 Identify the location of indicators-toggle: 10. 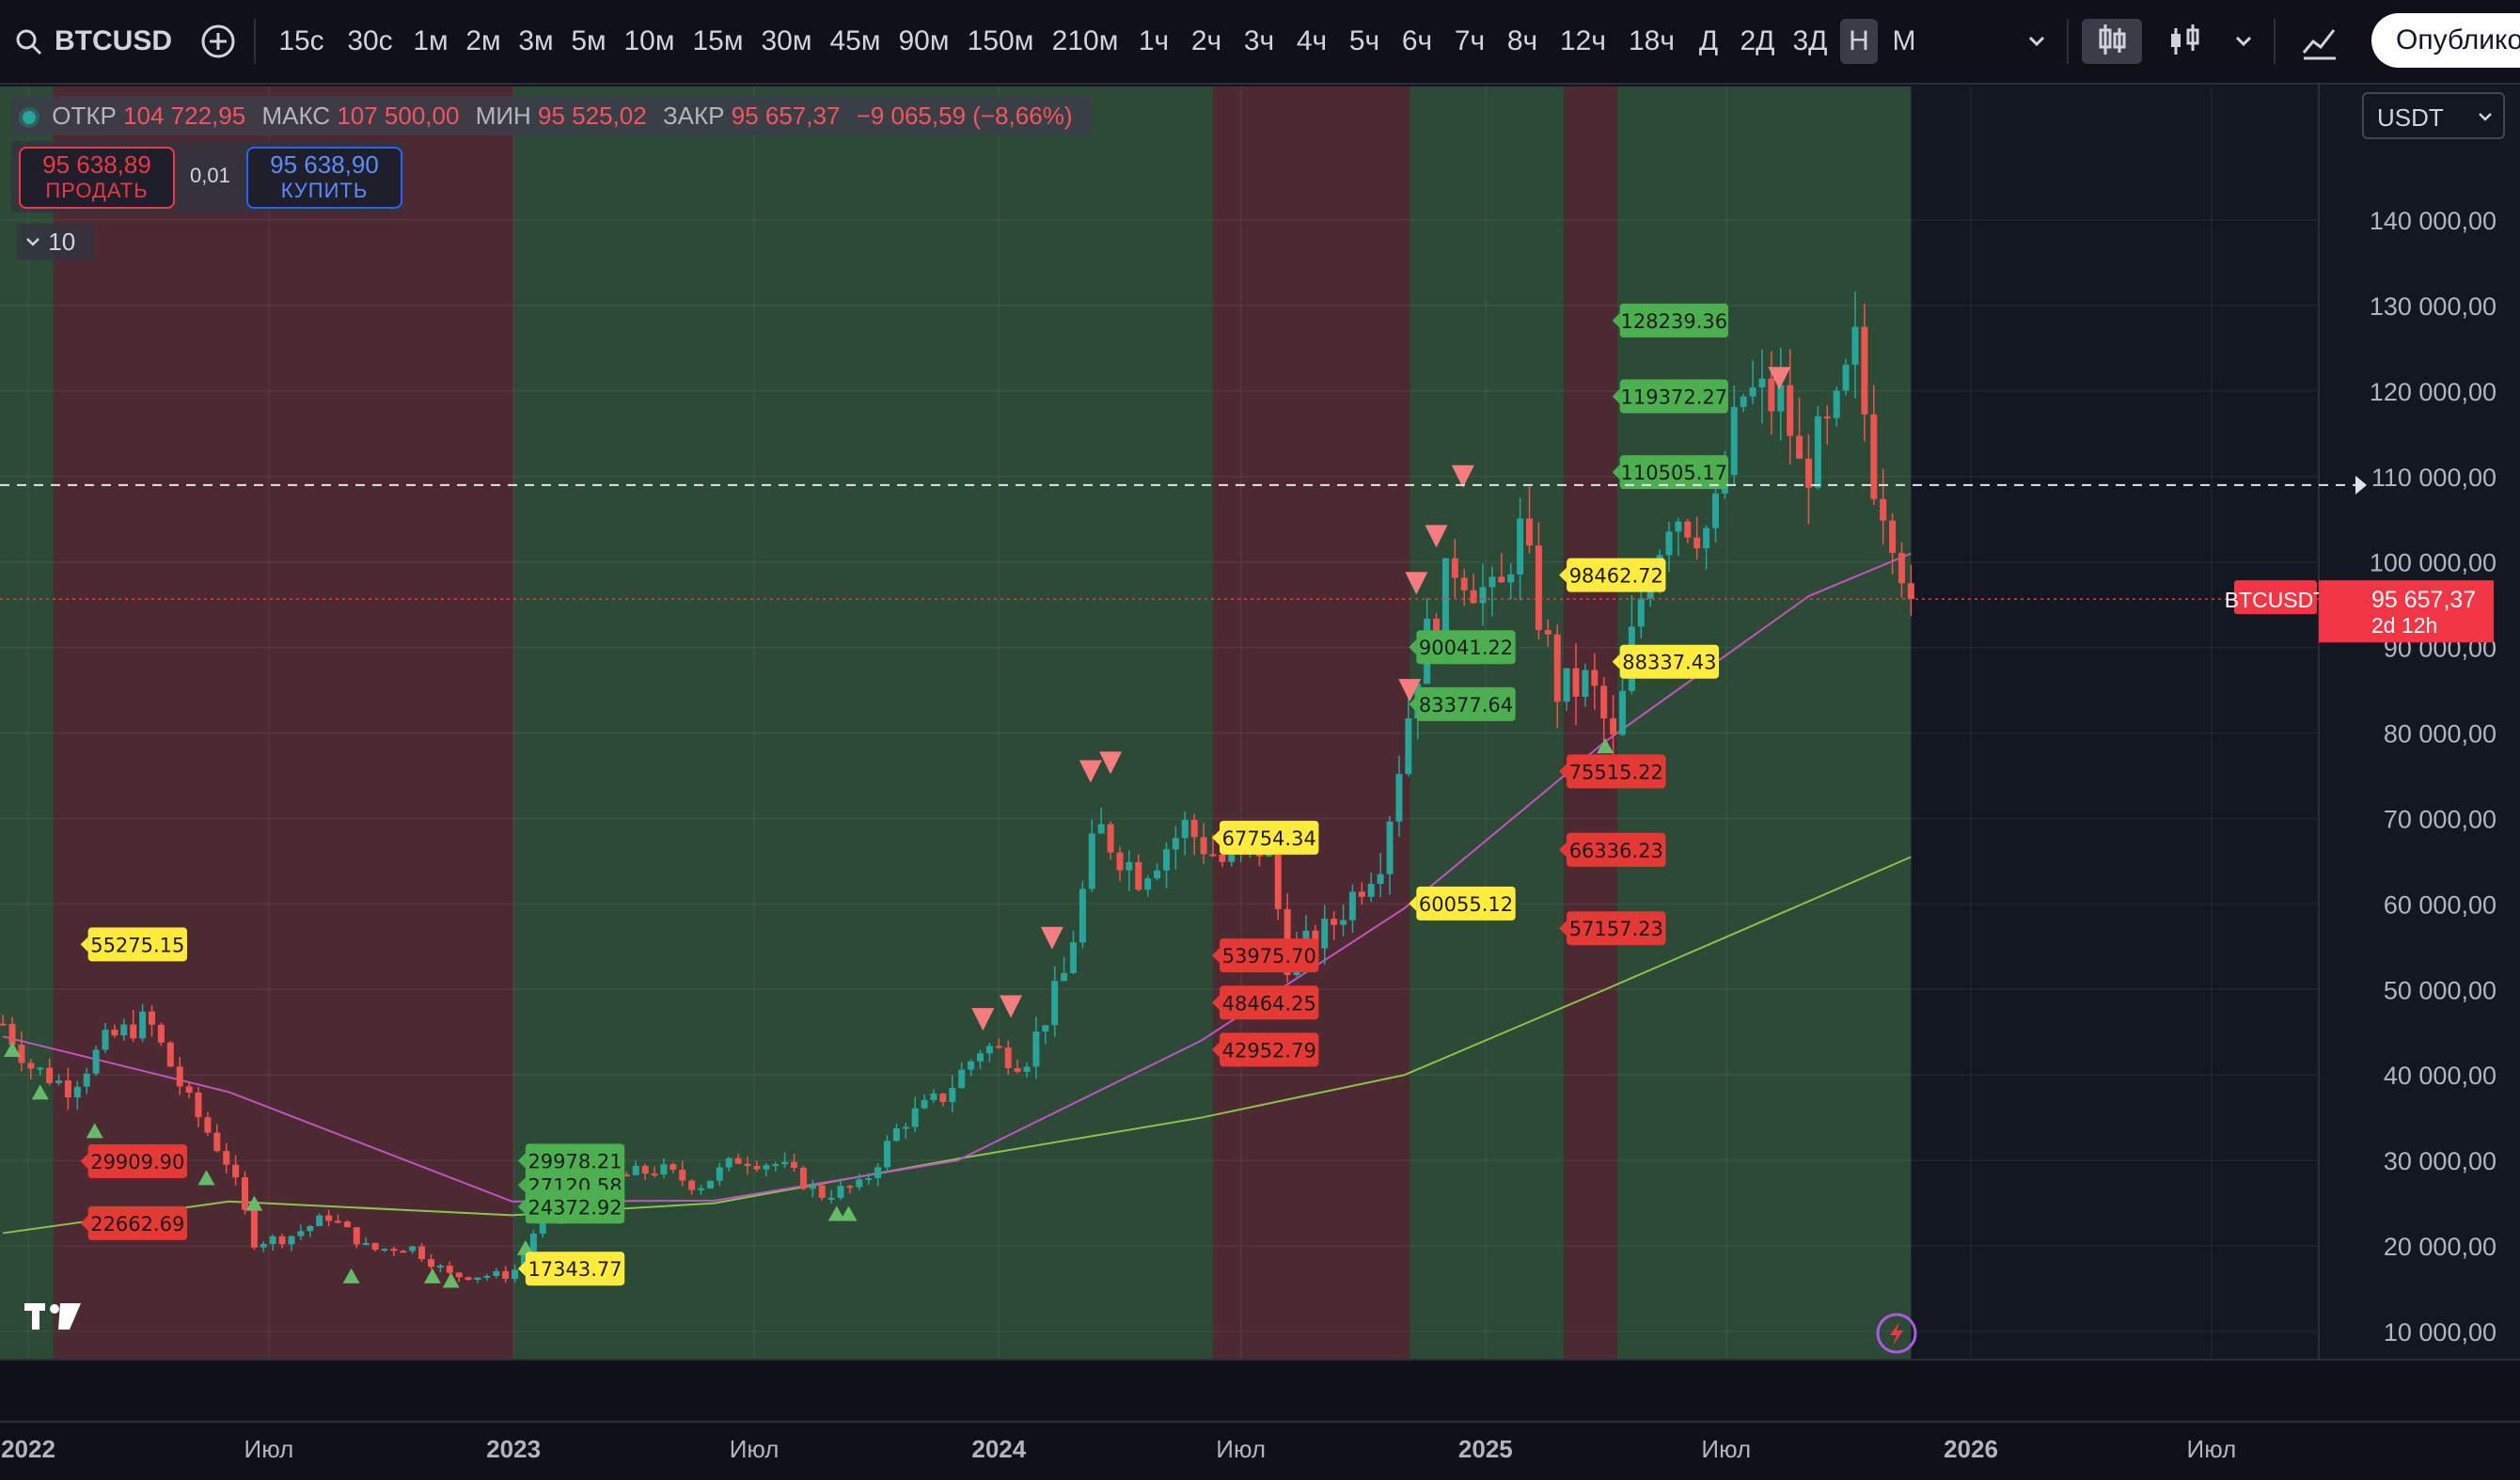
(56, 242).